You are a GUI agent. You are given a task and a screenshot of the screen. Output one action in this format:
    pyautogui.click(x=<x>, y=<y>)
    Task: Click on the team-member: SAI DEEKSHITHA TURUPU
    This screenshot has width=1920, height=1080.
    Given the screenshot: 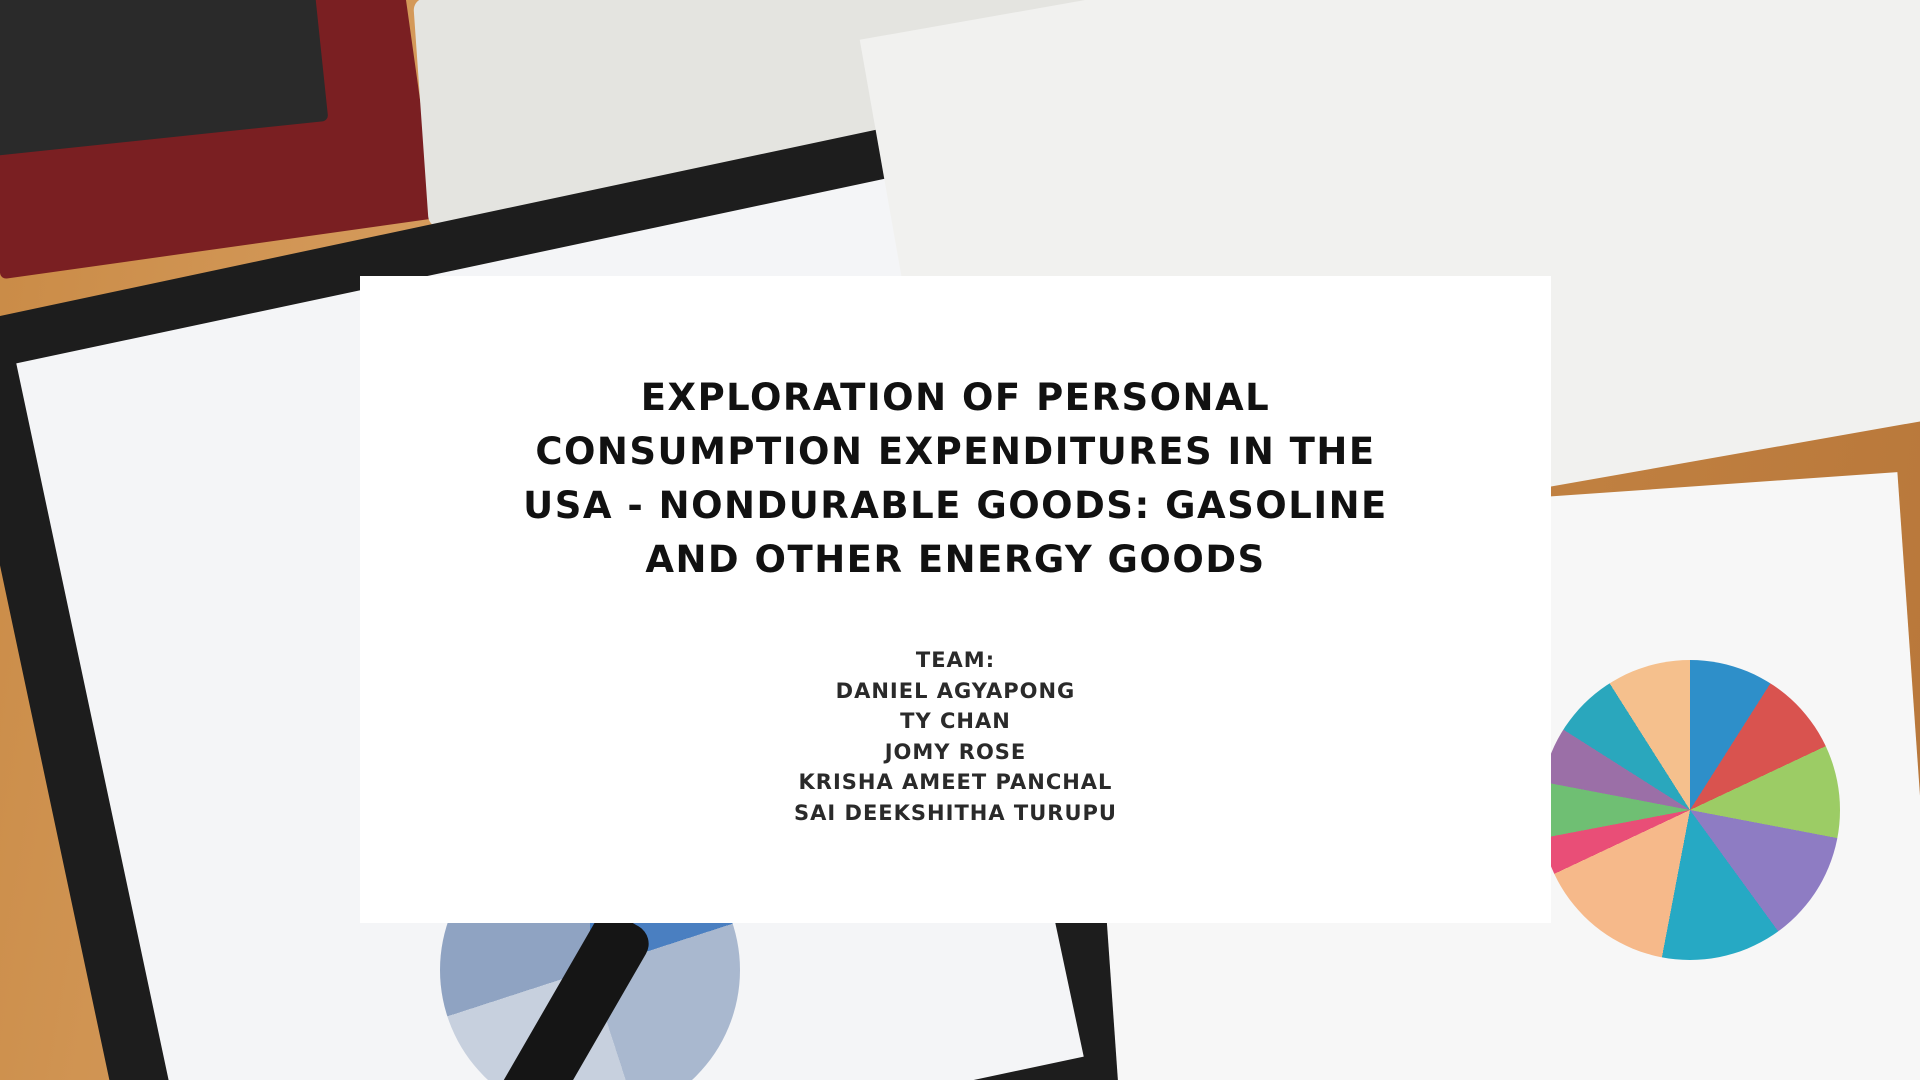 What is the action you would take?
    pyautogui.click(x=955, y=812)
    